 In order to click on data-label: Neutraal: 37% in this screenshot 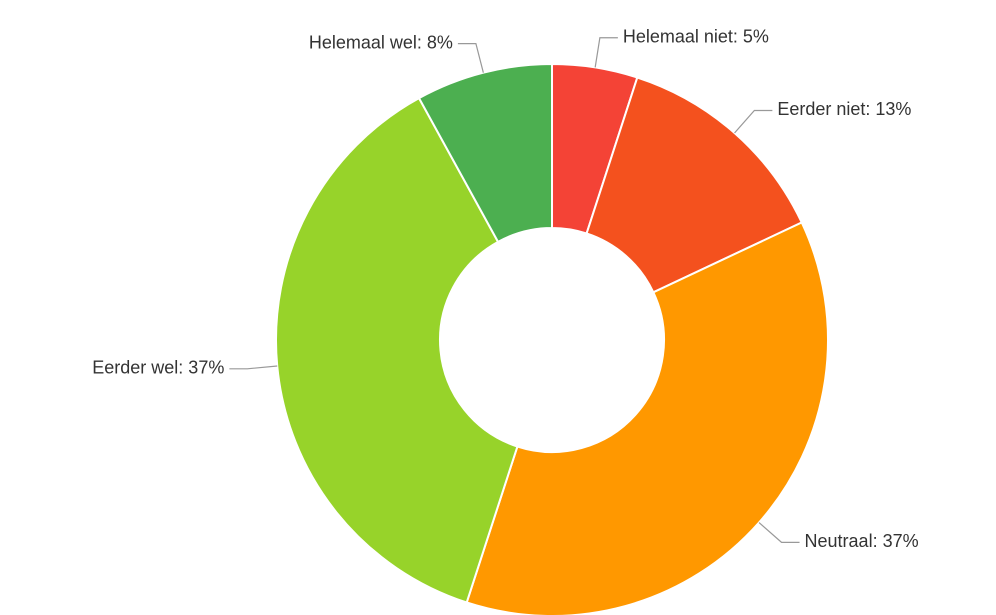, I will do `click(862, 541)`.